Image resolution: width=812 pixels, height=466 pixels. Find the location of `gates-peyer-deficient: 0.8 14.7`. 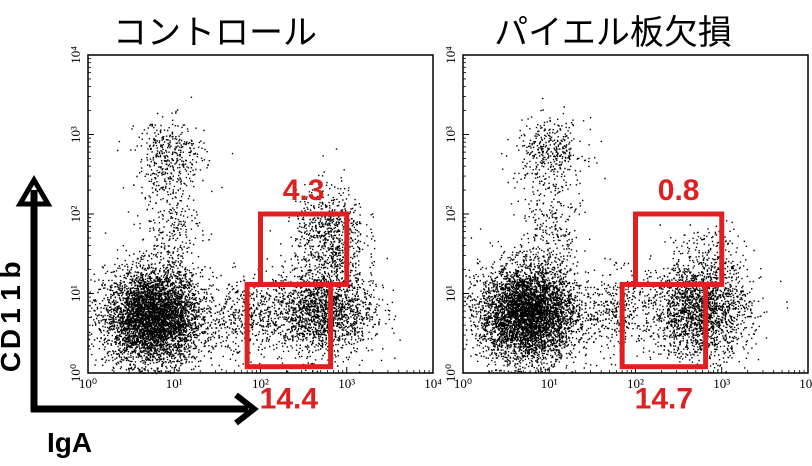

gates-peyer-deficient: 0.8 14.7 is located at coordinates (672, 295).